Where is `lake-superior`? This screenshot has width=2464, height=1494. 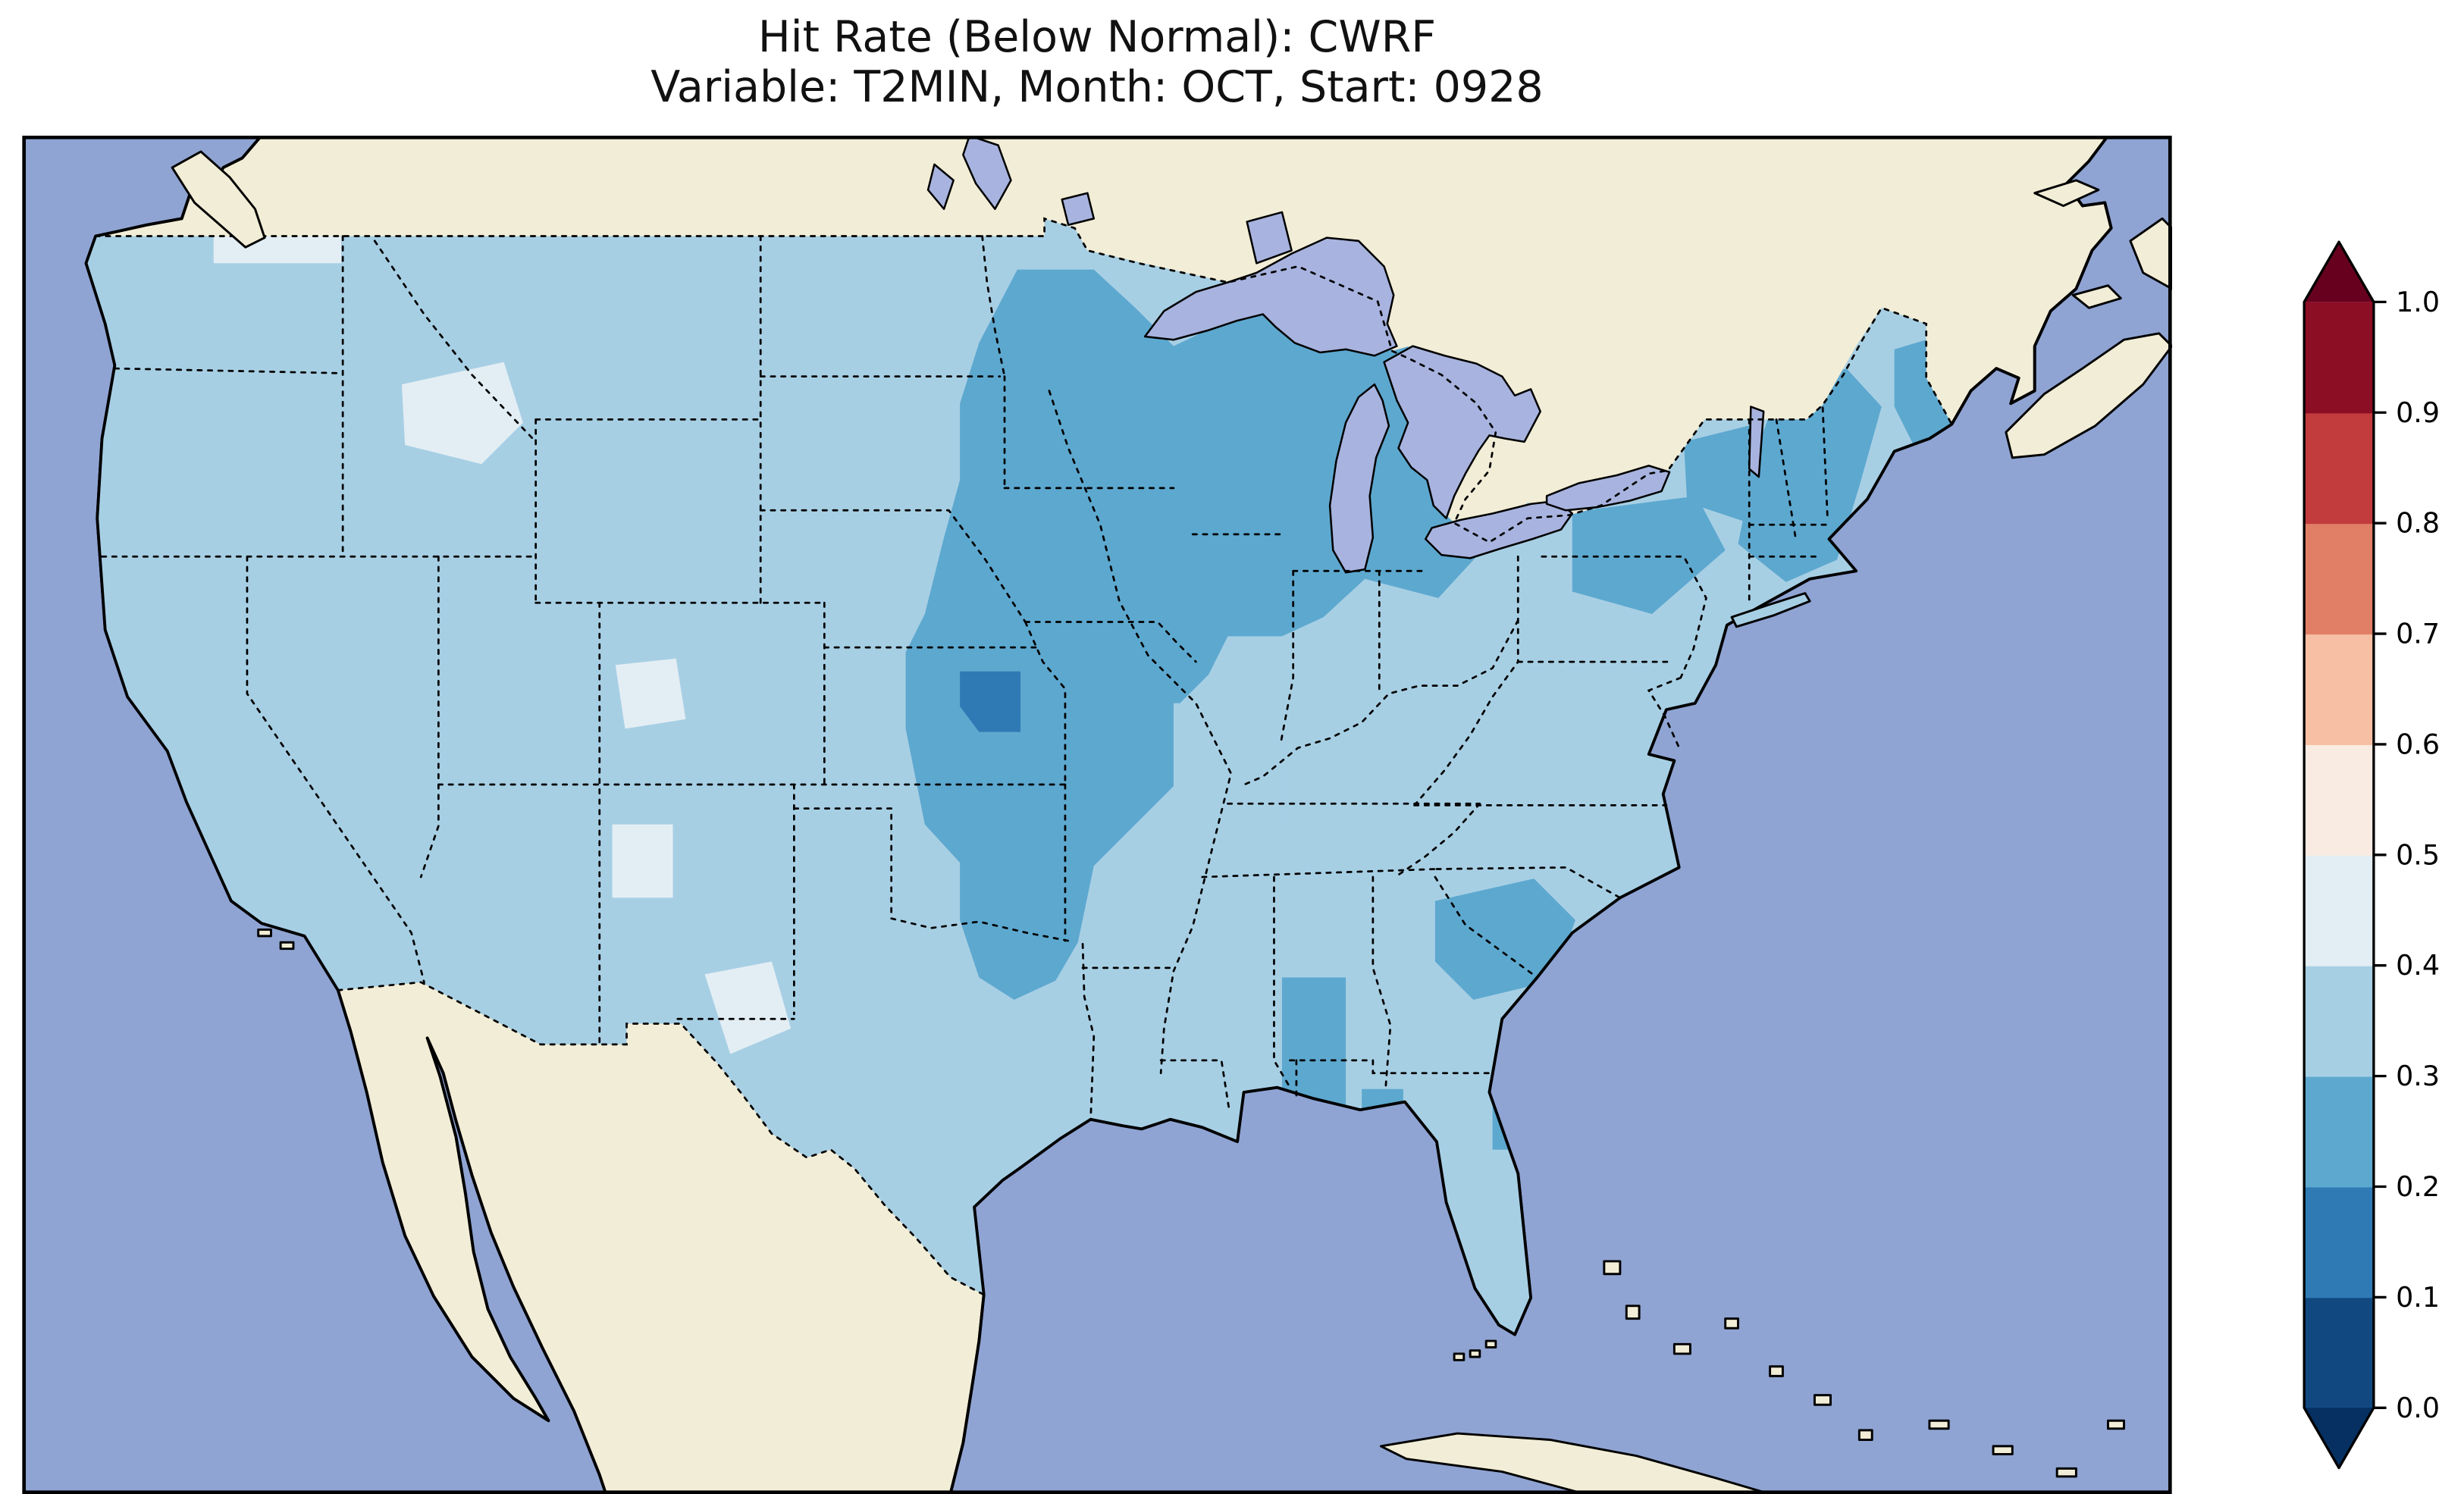
lake-superior is located at coordinates (1270, 296).